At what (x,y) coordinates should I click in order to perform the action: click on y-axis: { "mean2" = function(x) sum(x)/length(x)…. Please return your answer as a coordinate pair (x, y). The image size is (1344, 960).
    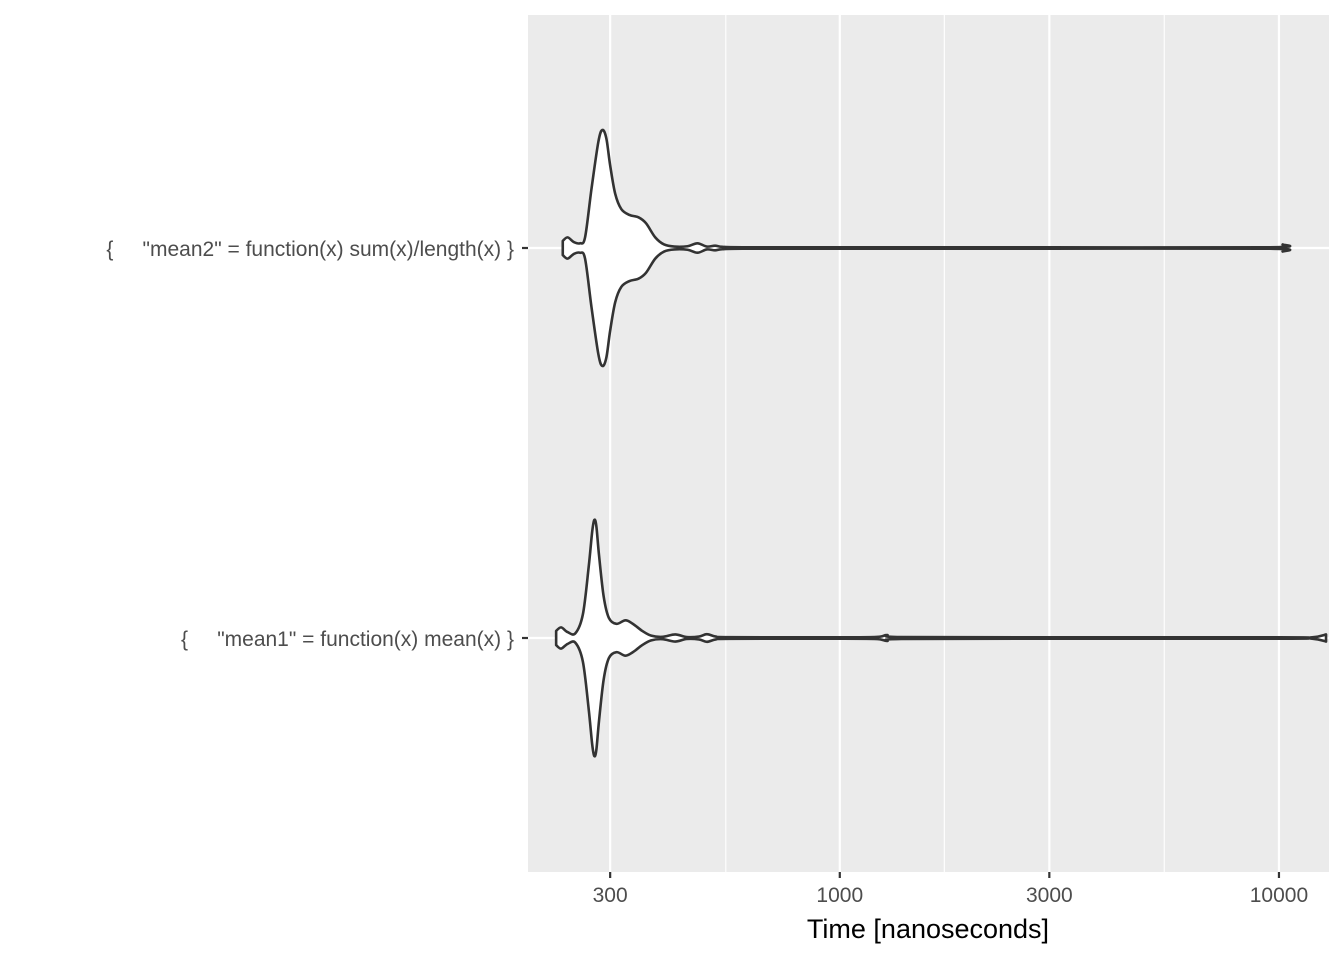
    Looking at the image, I should click on (317, 444).